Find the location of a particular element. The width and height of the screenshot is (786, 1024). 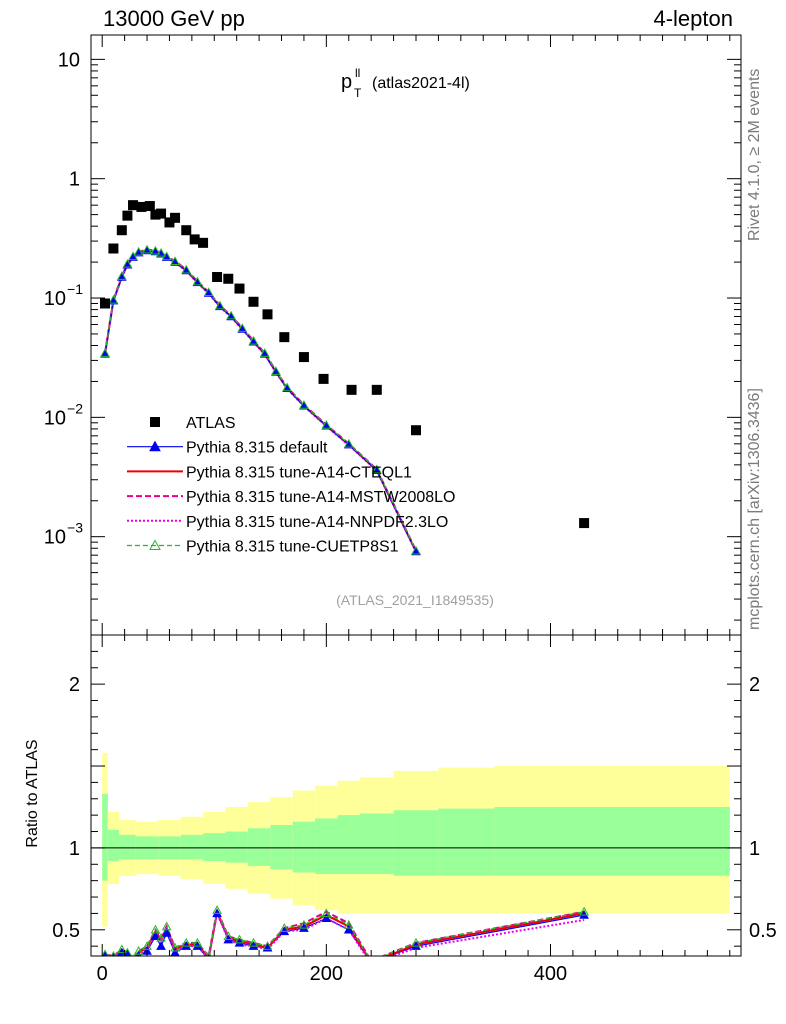

main-line-cteq is located at coordinates (260, 401).